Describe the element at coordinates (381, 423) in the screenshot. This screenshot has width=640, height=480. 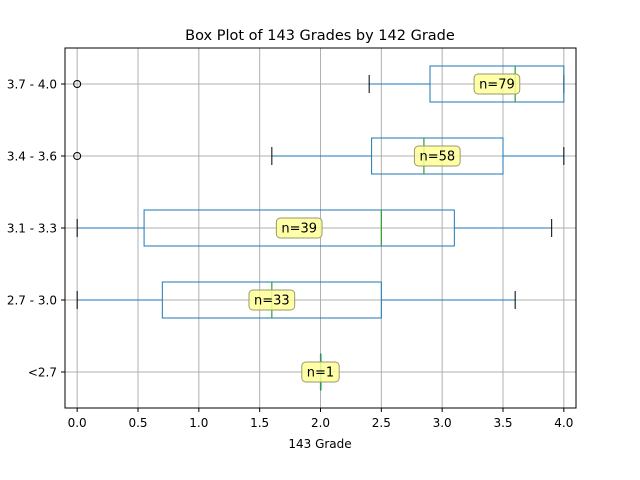
I see `x-tick-label: 2.5` at that location.